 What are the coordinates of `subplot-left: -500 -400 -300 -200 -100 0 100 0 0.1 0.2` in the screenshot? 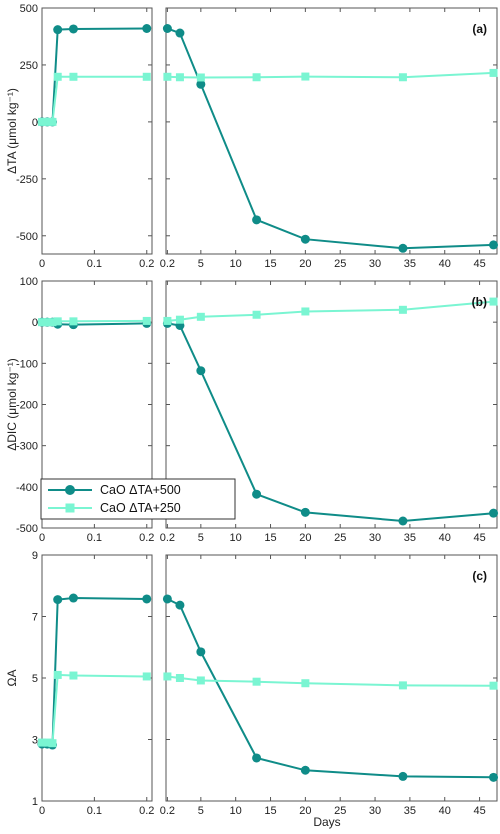 It's located at (85, 410).